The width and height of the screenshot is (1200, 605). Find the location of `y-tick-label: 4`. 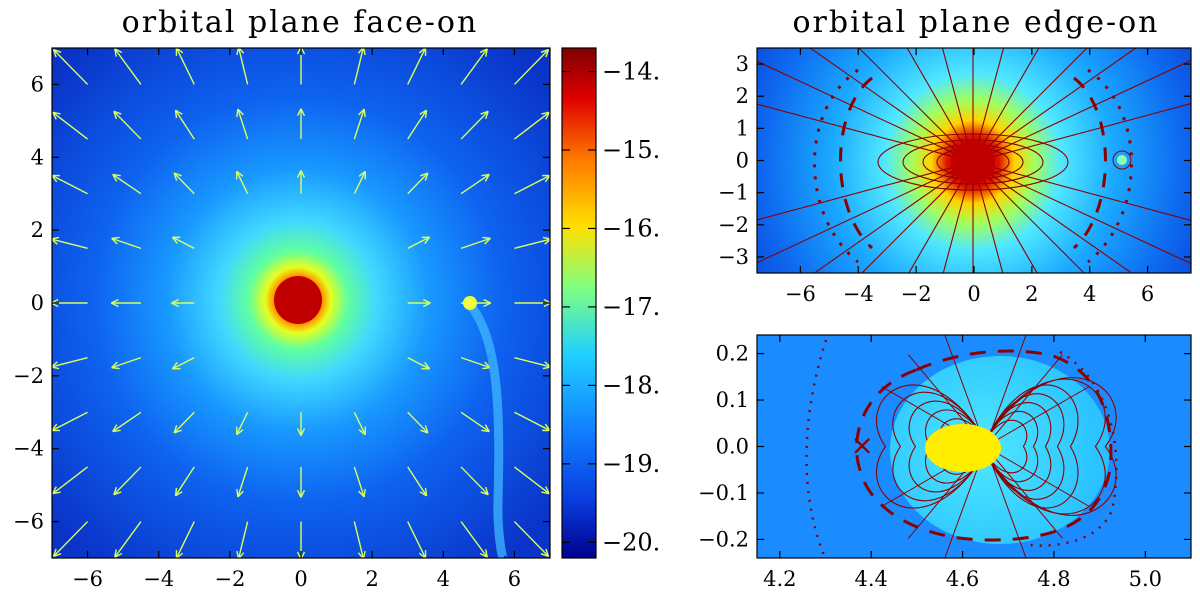

y-tick-label: 4 is located at coordinates (37, 157).